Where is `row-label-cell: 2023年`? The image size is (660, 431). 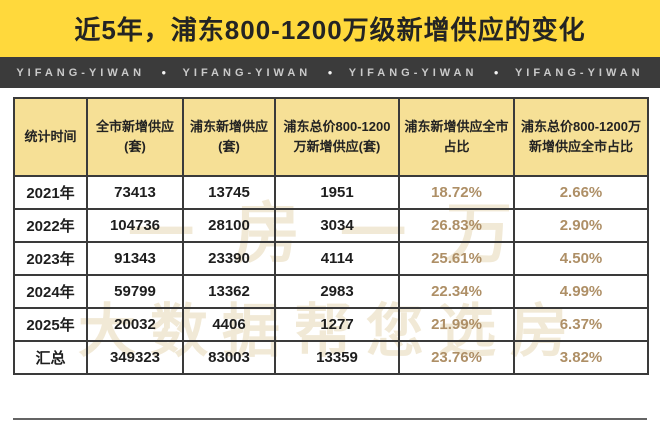 row-label-cell: 2023年 is located at coordinates (50, 258).